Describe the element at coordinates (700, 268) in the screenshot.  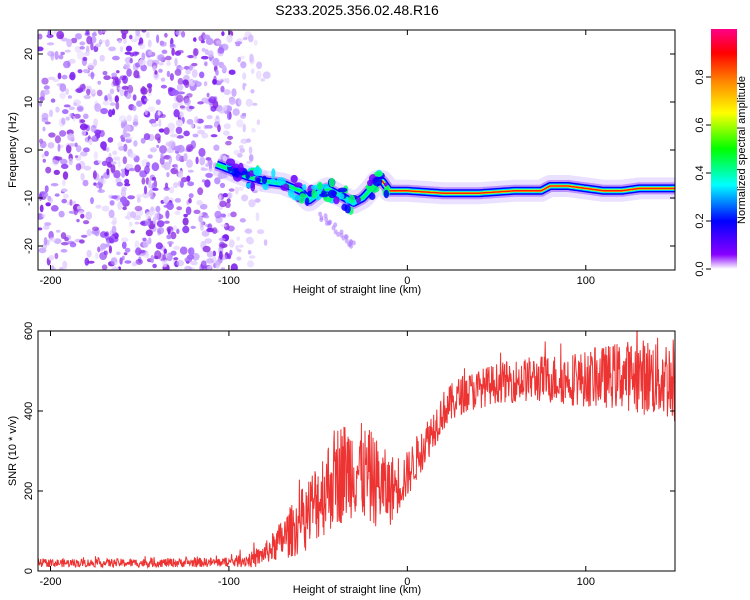
I see `colorbar-tick-label: 0.0` at that location.